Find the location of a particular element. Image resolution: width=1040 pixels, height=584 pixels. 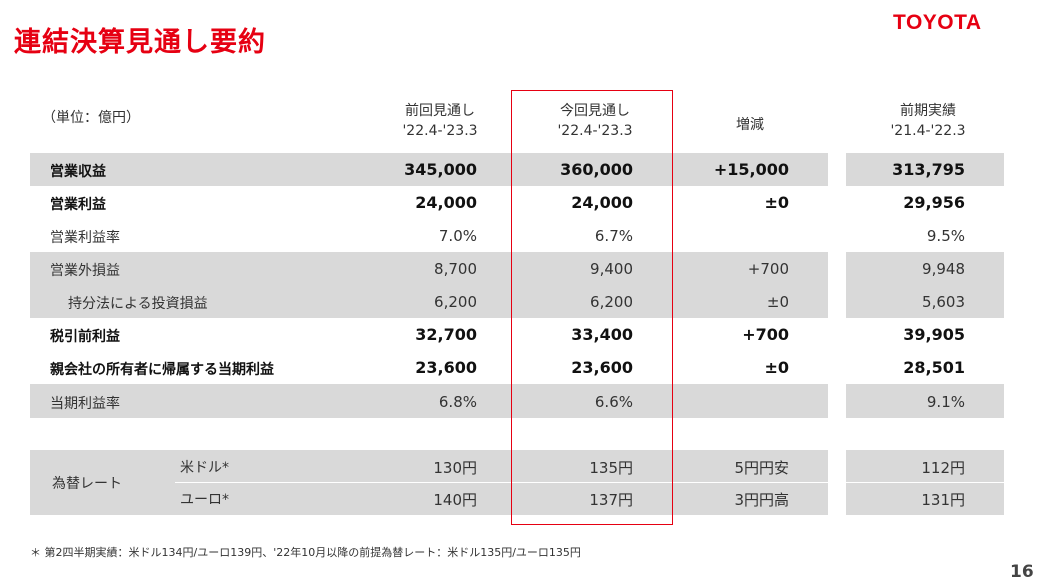

cell-pretax-prev: 32,700 is located at coordinates (446, 334).